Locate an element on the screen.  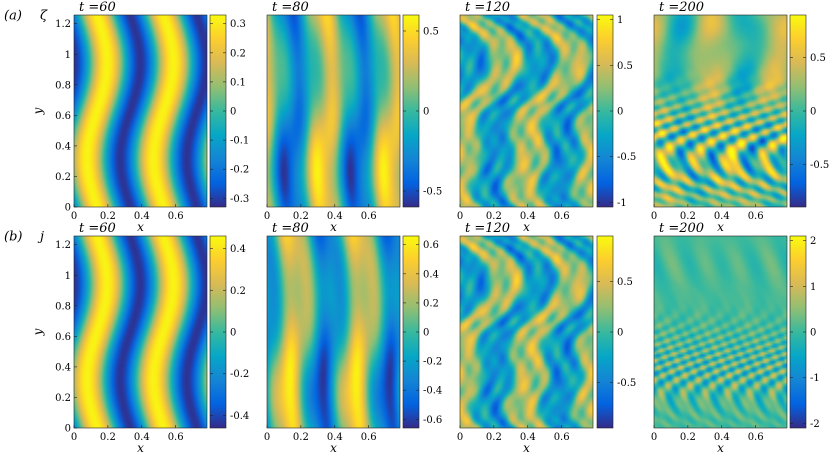
panel-title: t =80 is located at coordinates (290, 7).